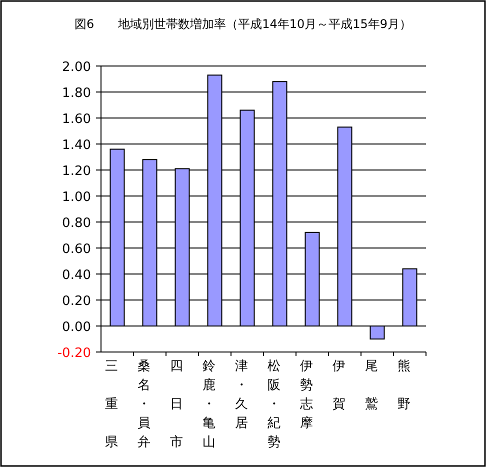 The width and height of the screenshot is (486, 467). What do you see at coordinates (241, 395) in the screenshot?
I see `x-tick-label: 津・久居` at bounding box center [241, 395].